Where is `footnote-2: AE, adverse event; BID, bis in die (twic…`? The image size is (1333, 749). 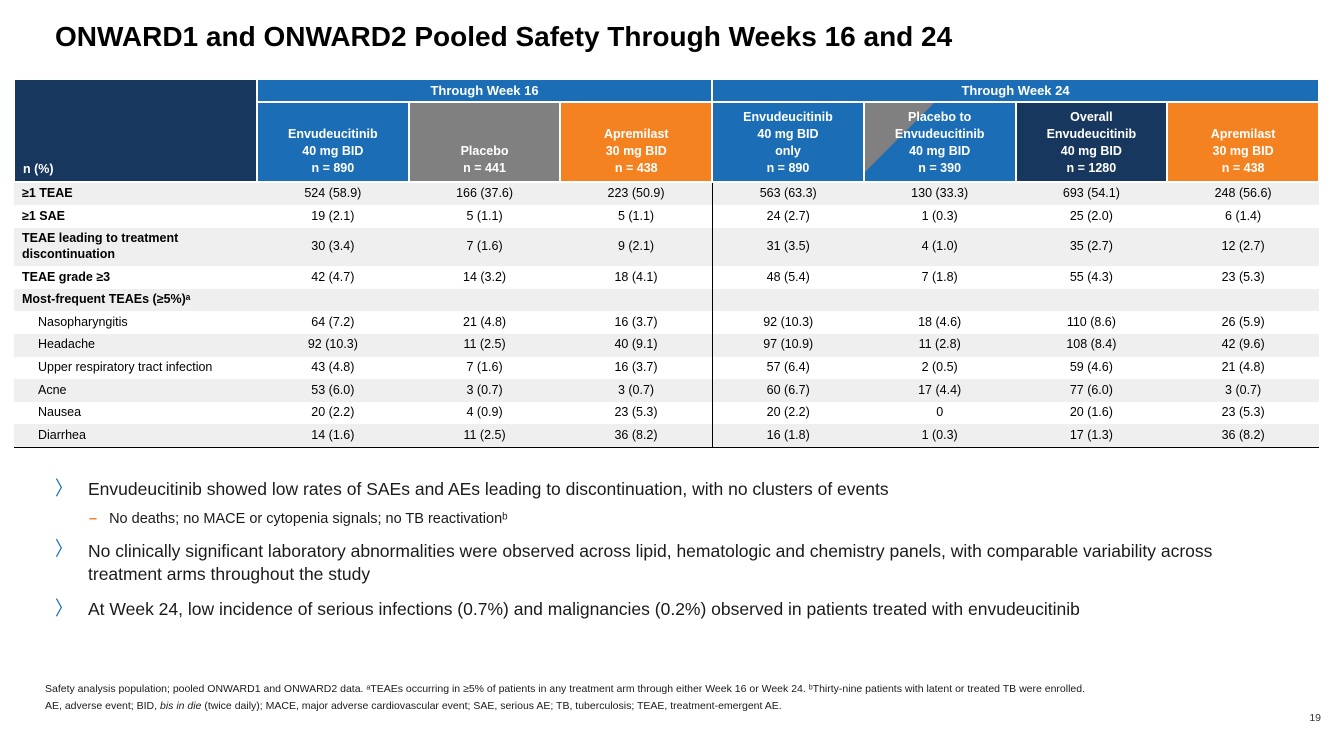
footnote-2: AE, adverse event; BID, bis in die (twic… is located at coordinates (660, 706).